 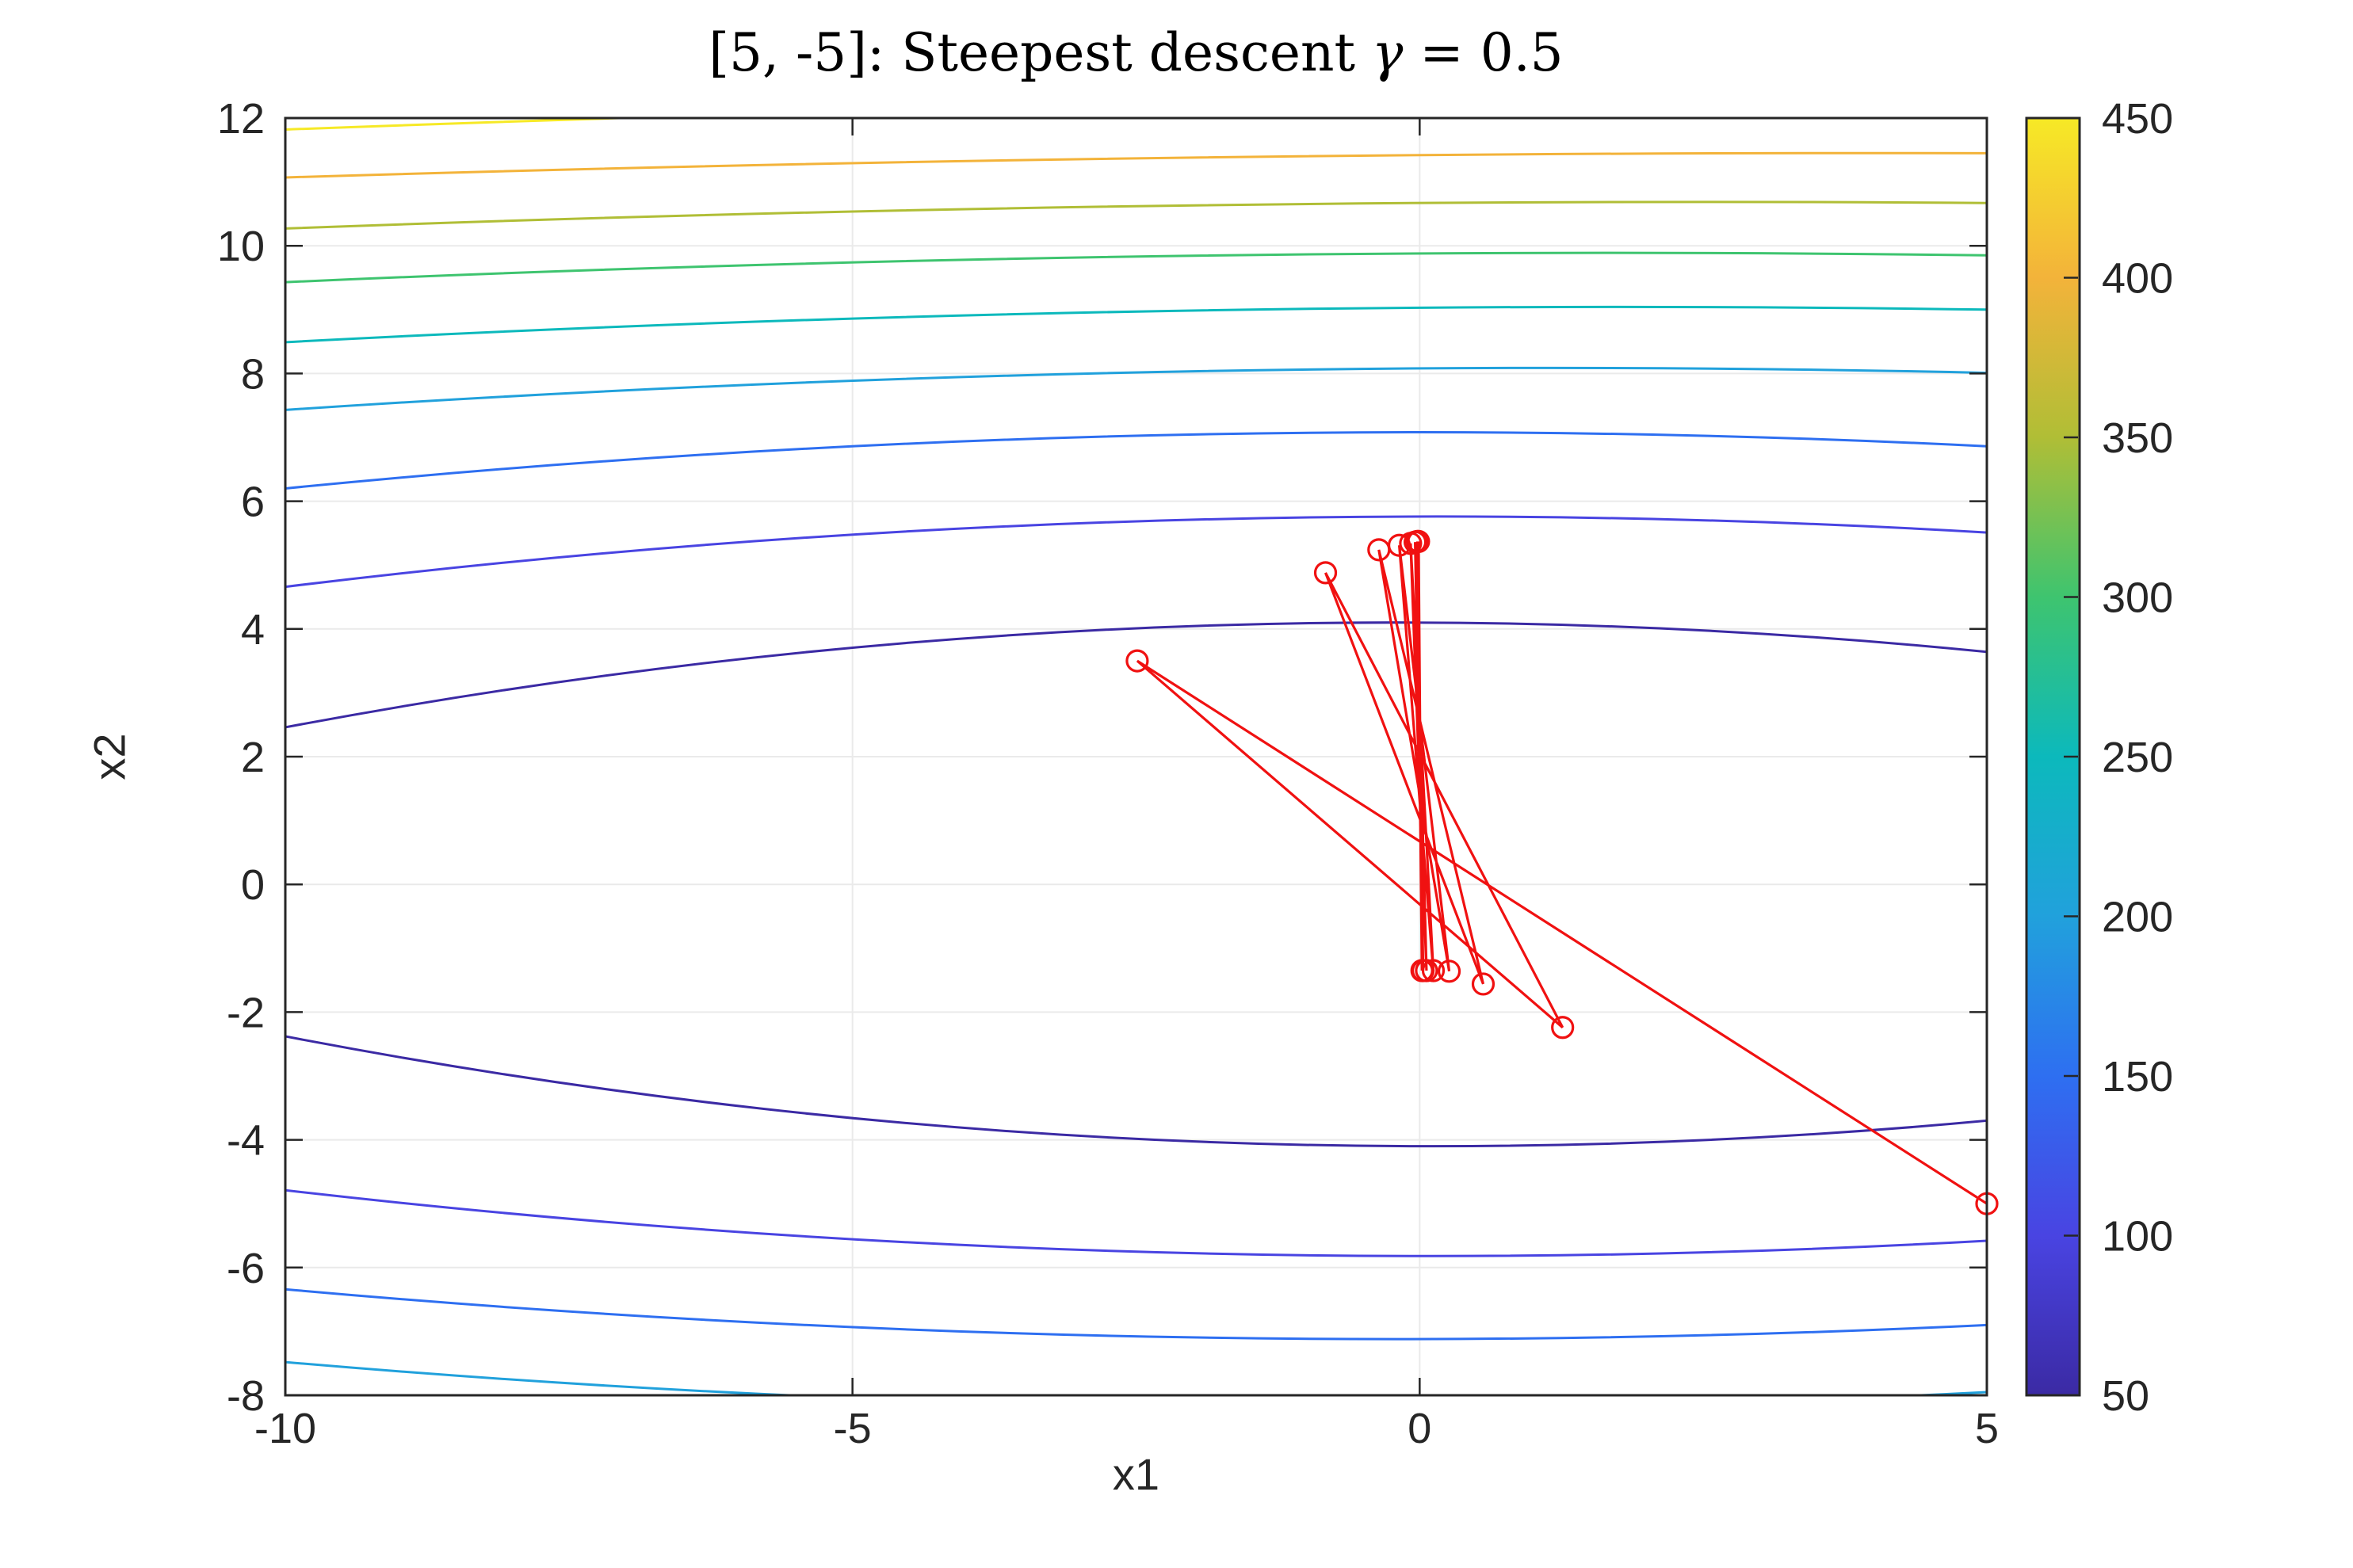 What do you see at coordinates (853, 1428) in the screenshot?
I see `x-tick-label--5: -5` at bounding box center [853, 1428].